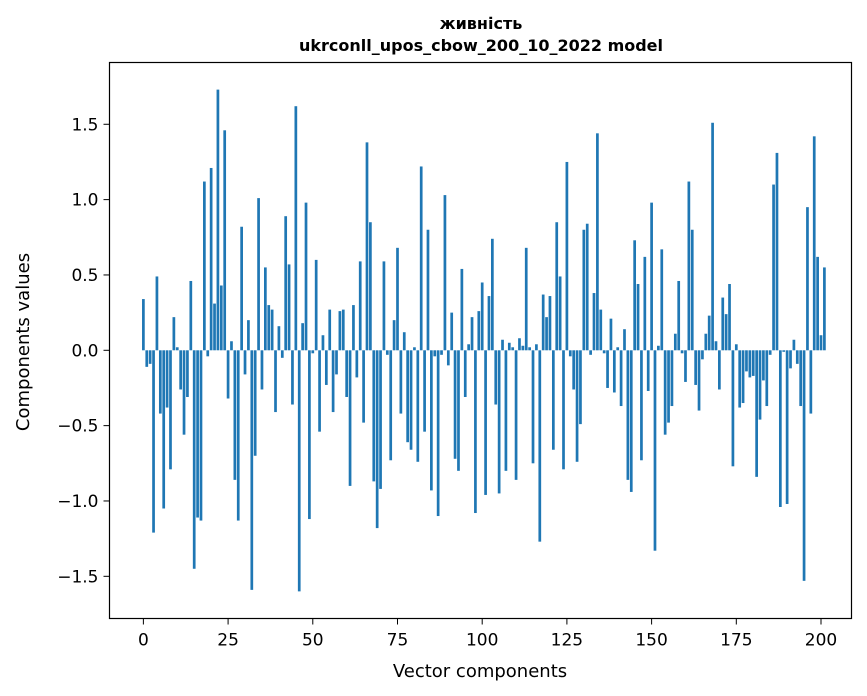 The height and width of the screenshot is (696, 867). I want to click on chart-subtitle: ukrconll_upos_cbow_200_10_2022 model, so click(481, 45).